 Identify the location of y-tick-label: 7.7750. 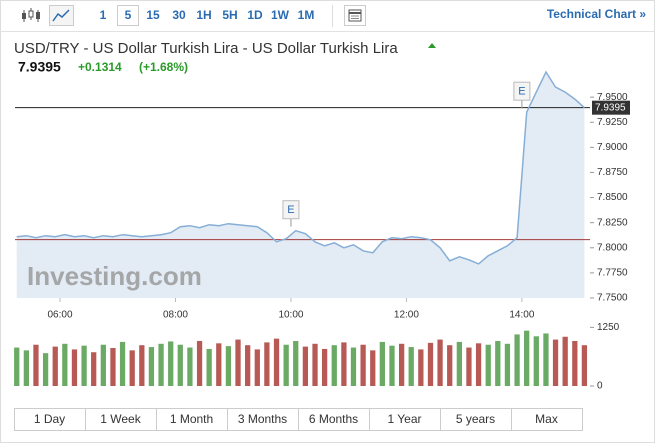
(612, 273).